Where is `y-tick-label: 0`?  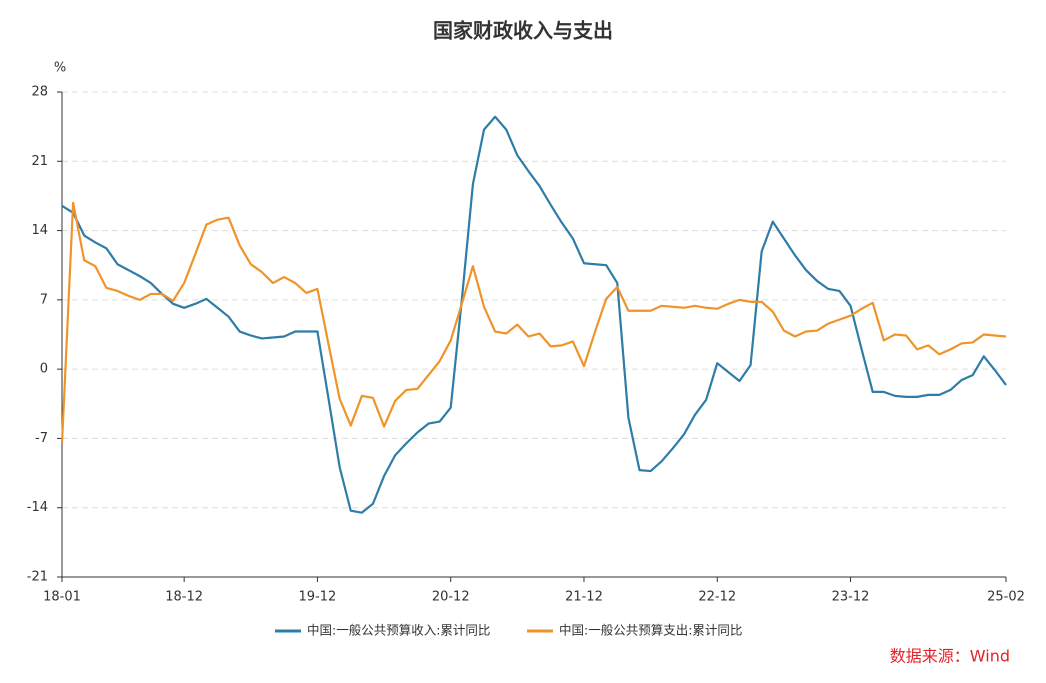
y-tick-label: 0 is located at coordinates (44, 369).